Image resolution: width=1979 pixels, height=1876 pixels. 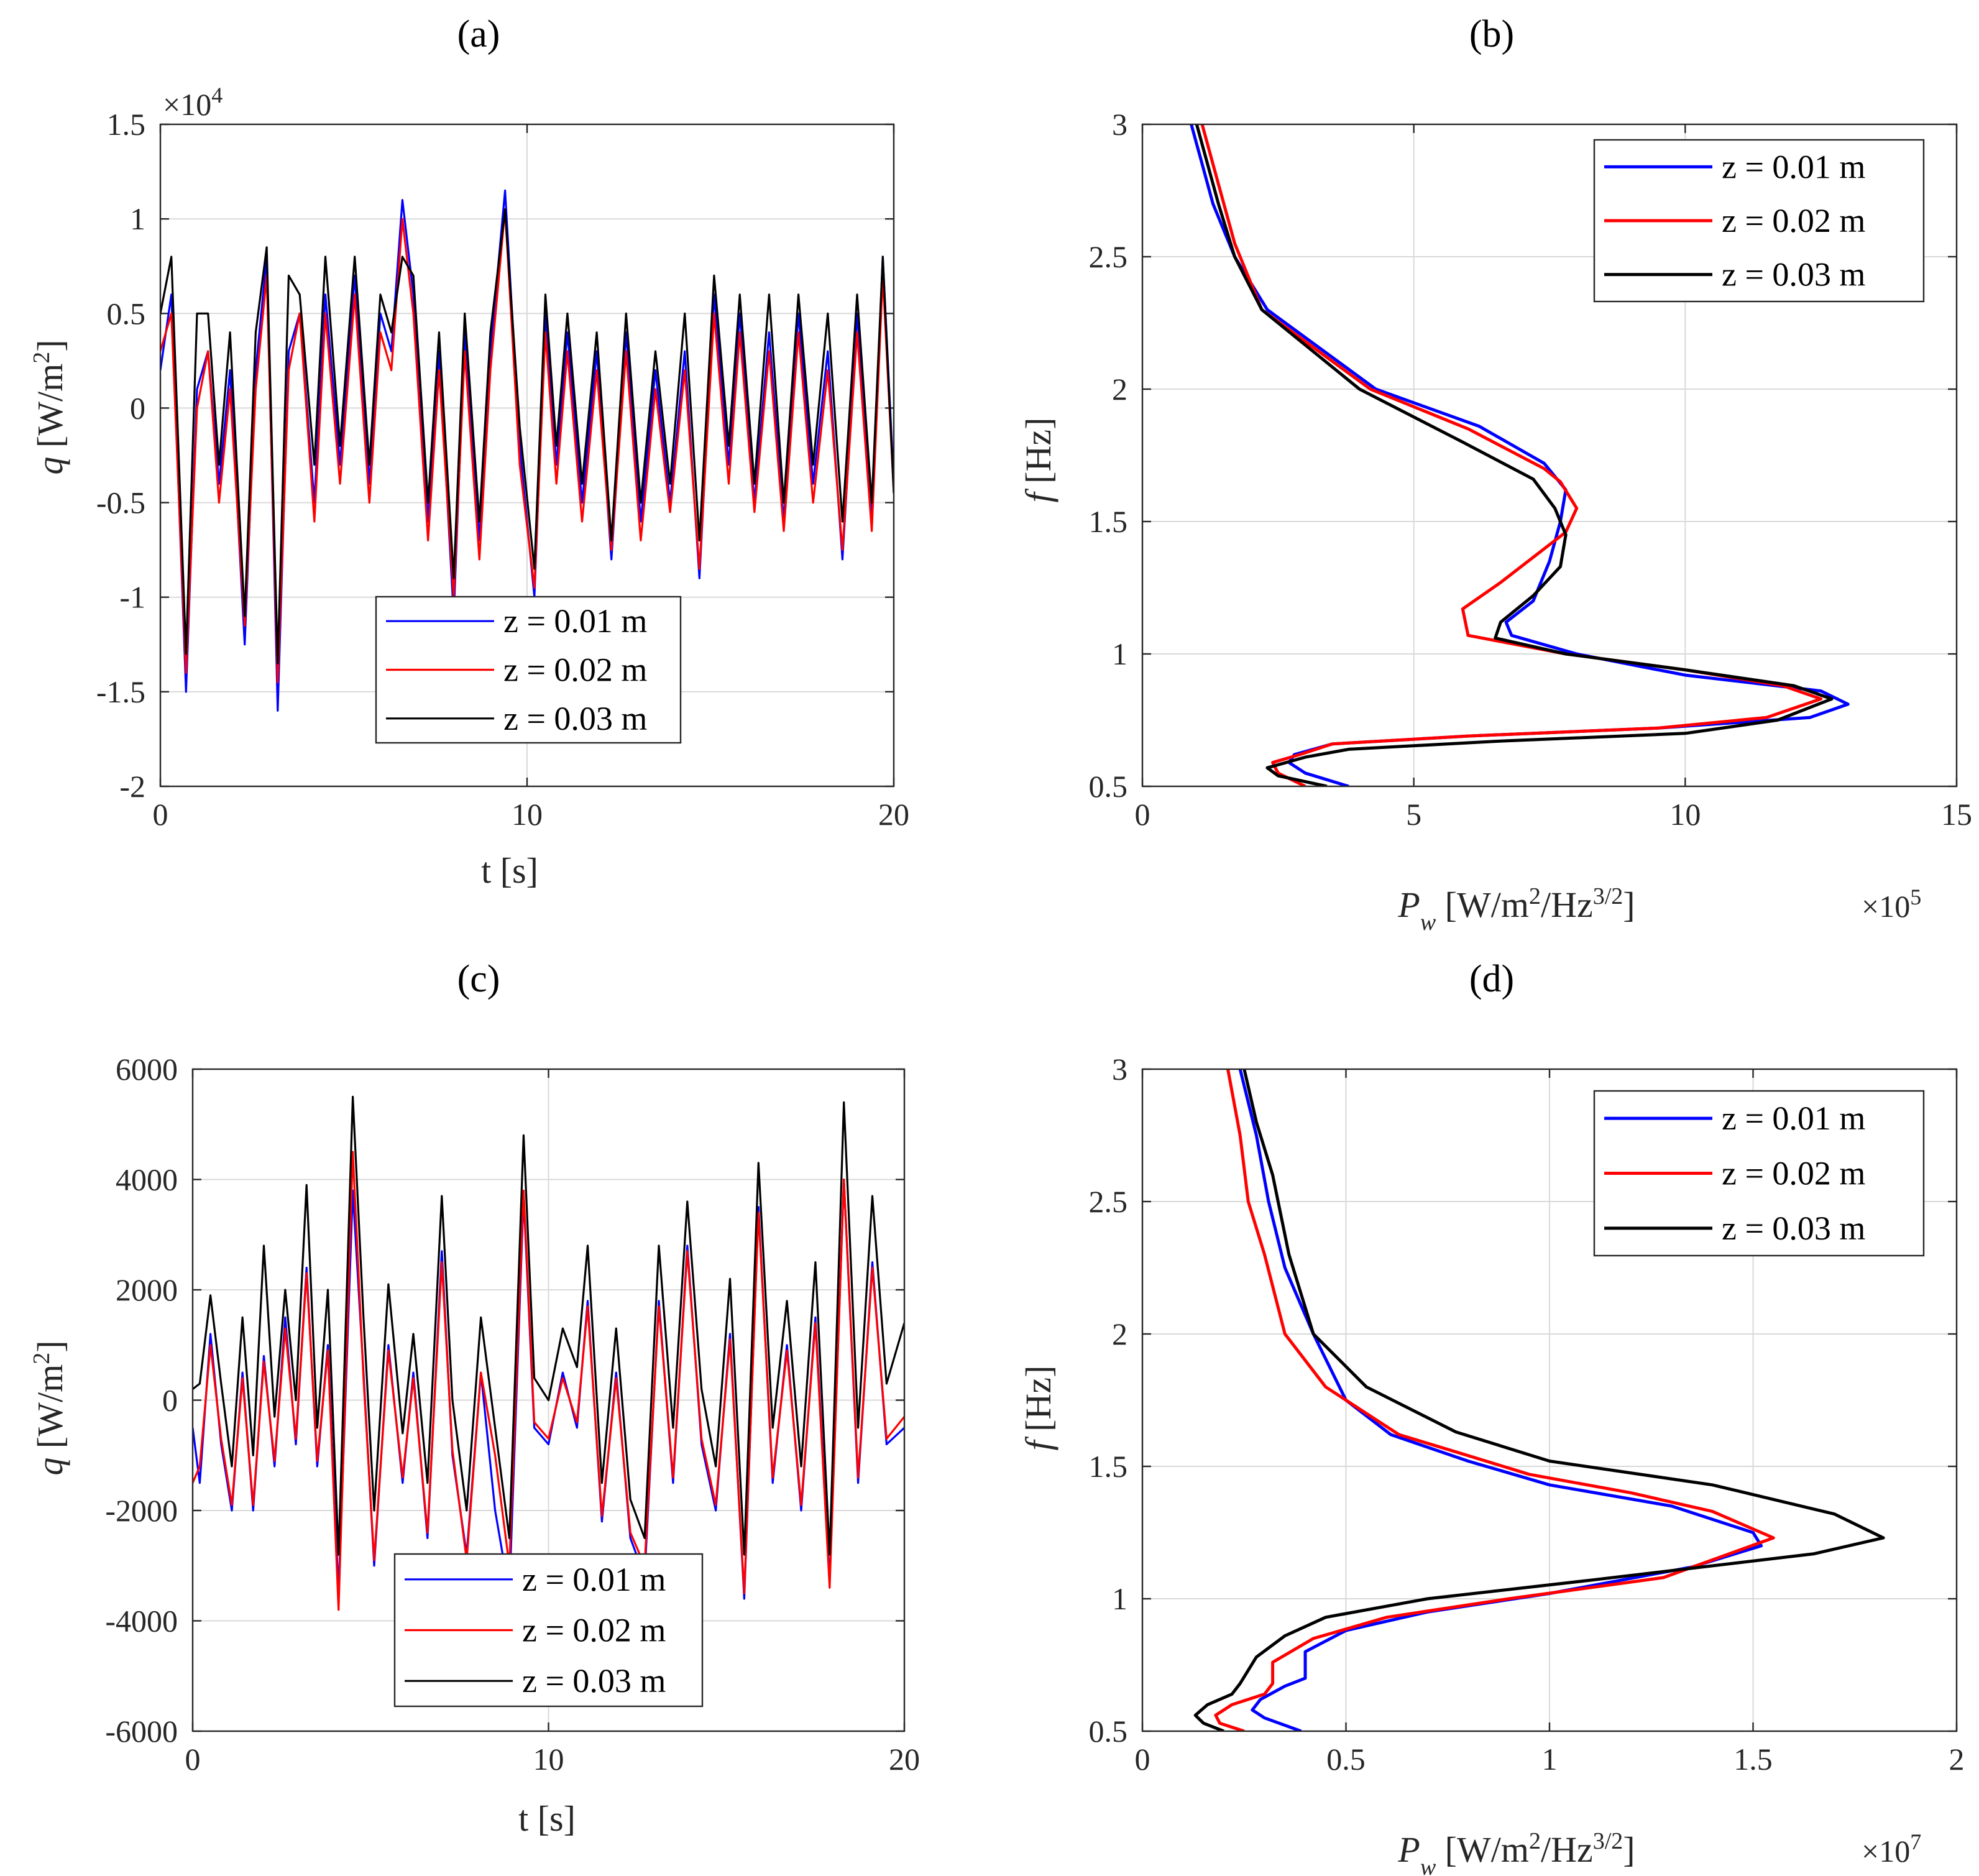 What do you see at coordinates (1142, 815) in the screenshot?
I see `panel-b-xtick-label: 0` at bounding box center [1142, 815].